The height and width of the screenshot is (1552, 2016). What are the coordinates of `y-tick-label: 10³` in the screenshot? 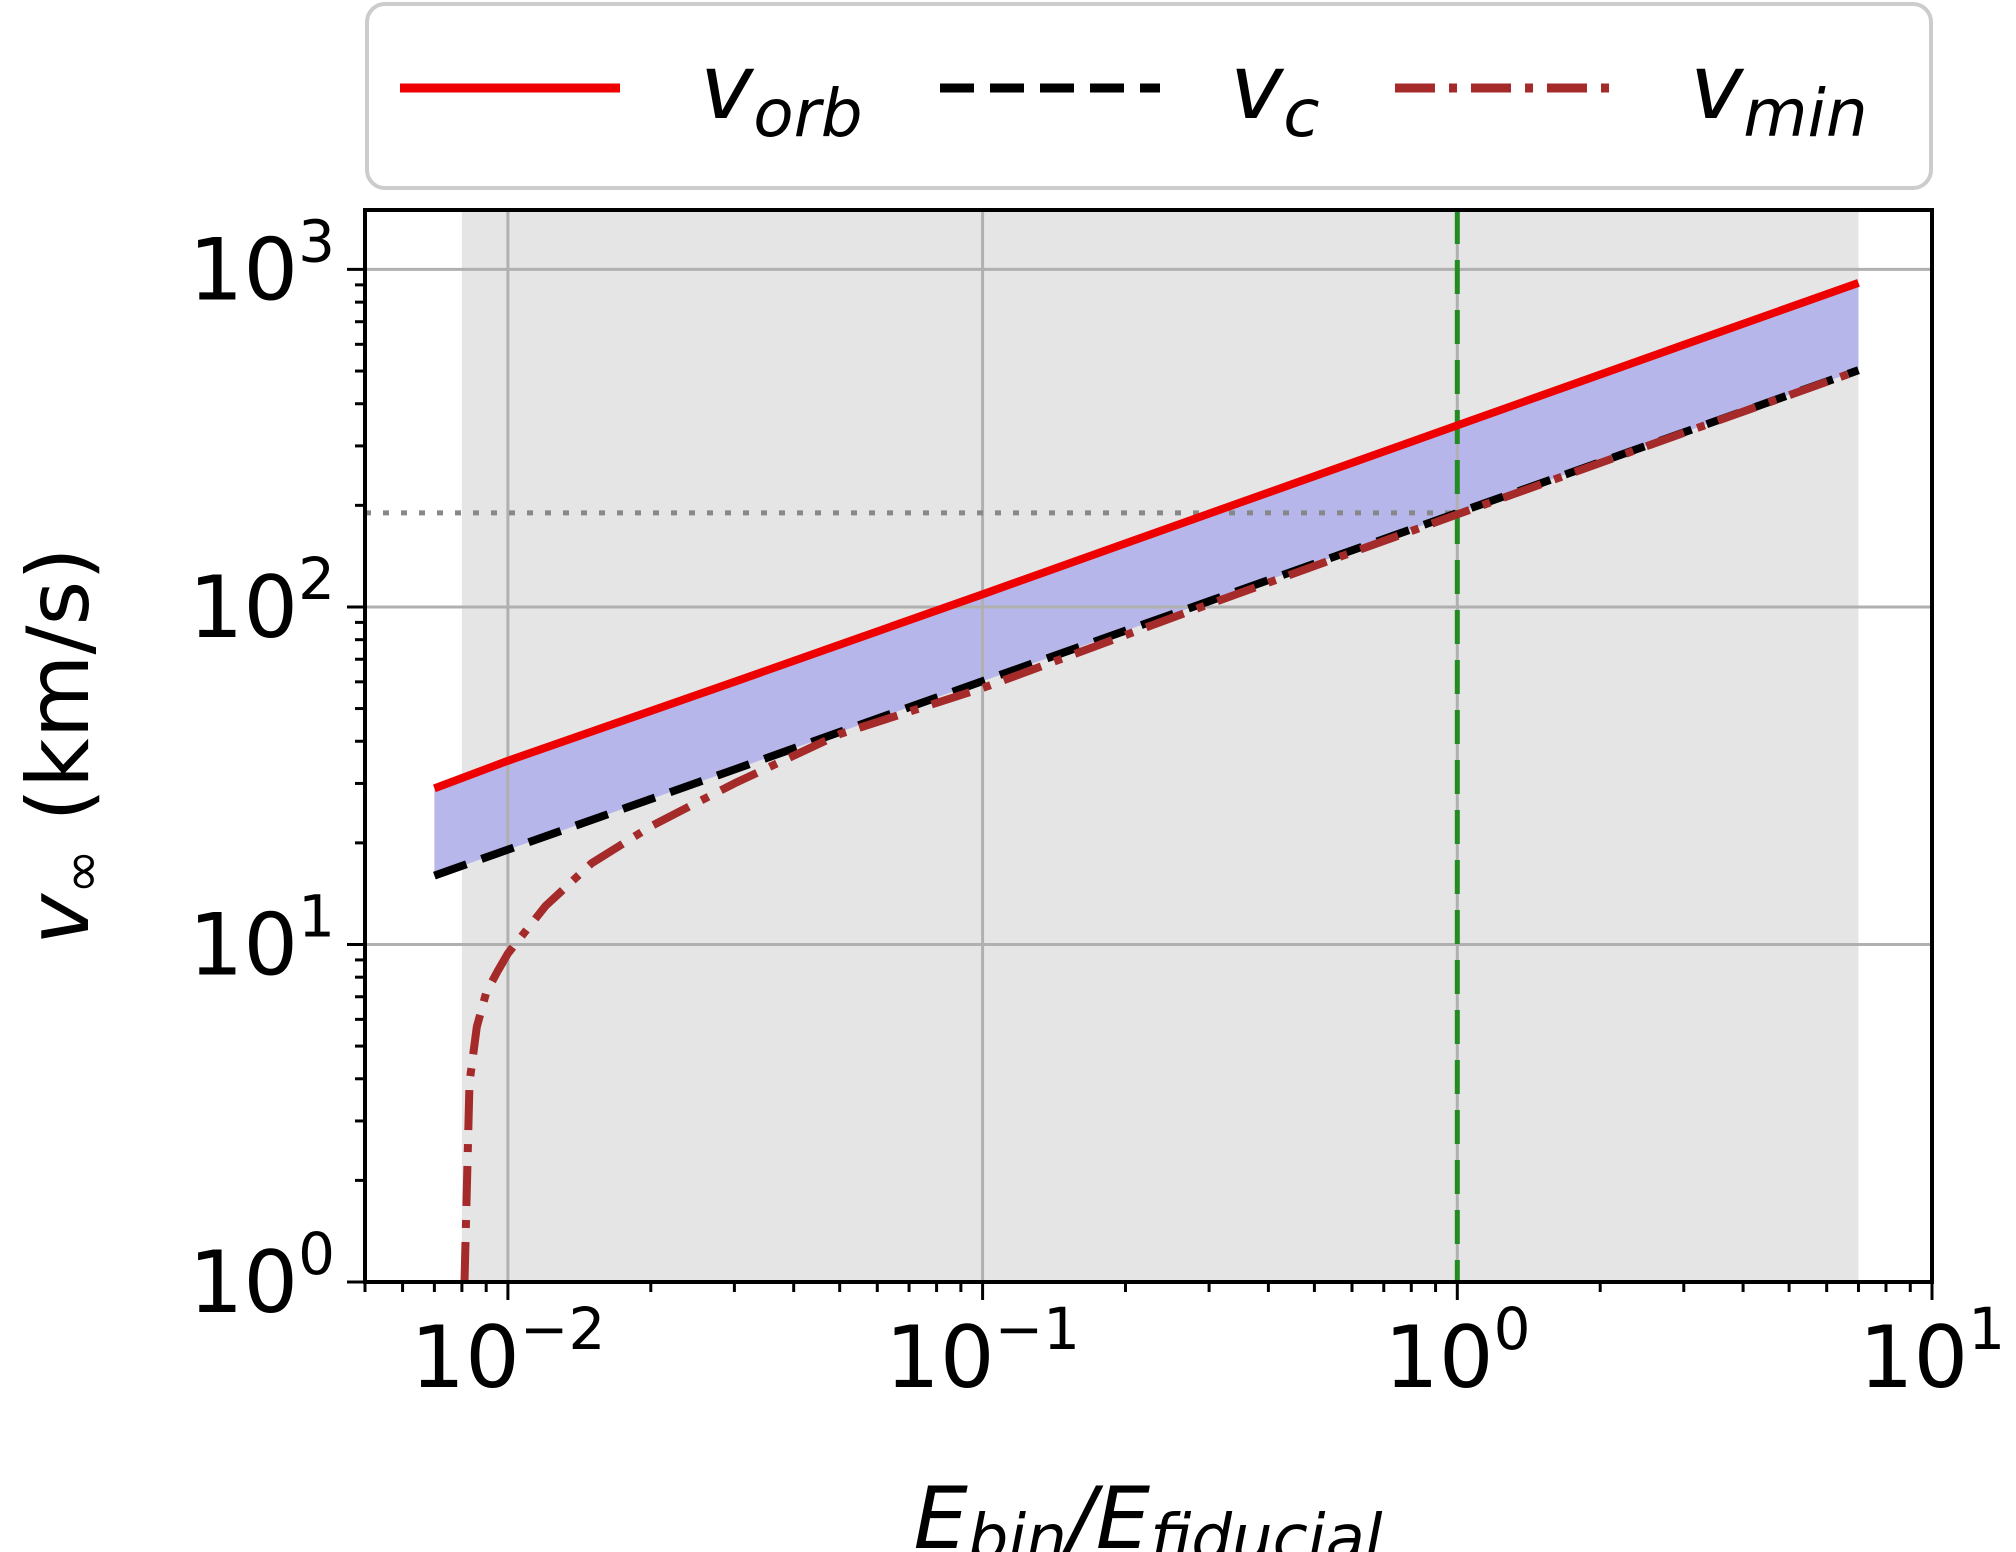 It's located at (262, 263).